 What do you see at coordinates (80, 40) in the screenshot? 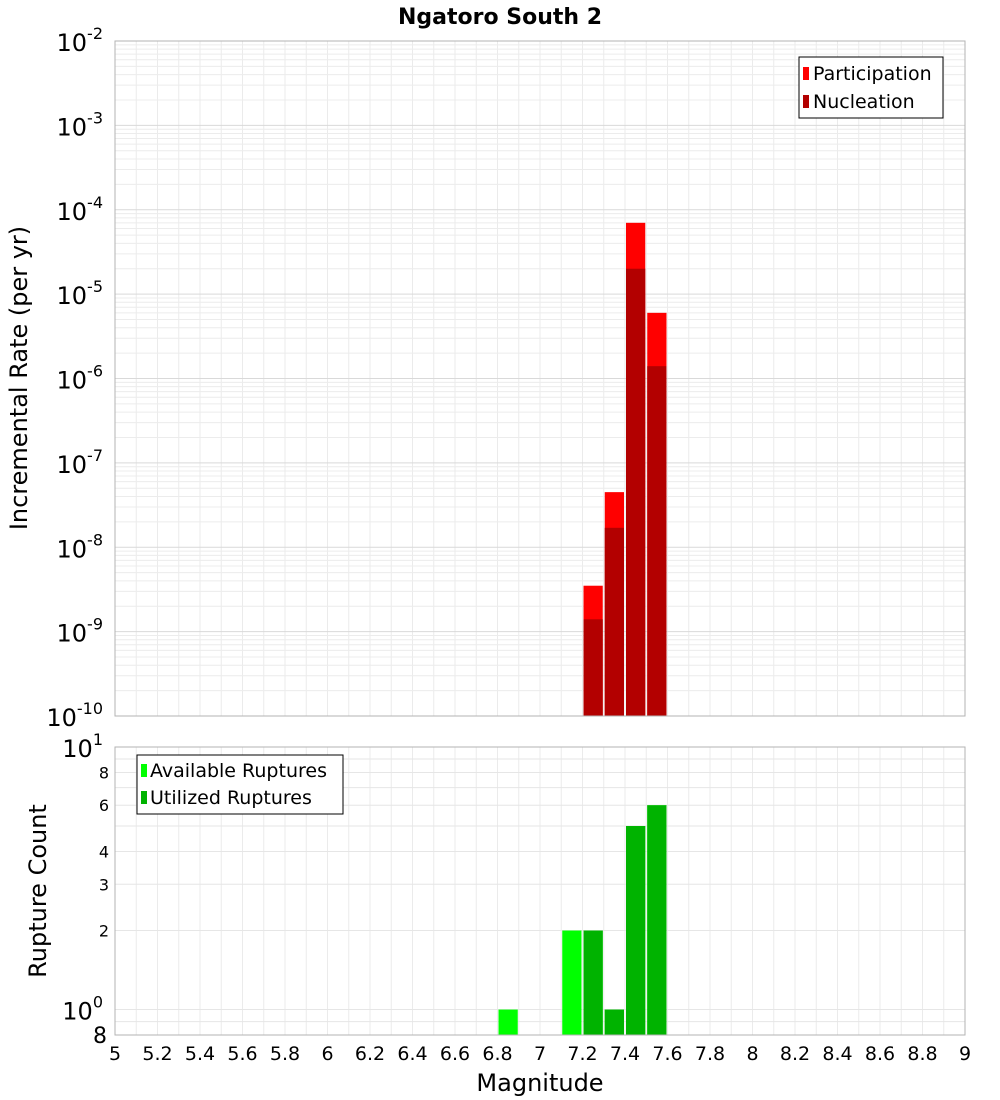
I see `rate-y-tick-label: 10⁻²` at bounding box center [80, 40].